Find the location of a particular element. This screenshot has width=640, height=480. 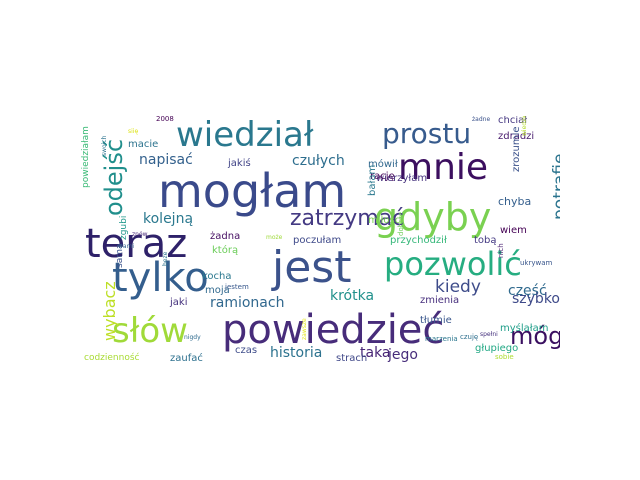

word: tylko is located at coordinates (160, 278).